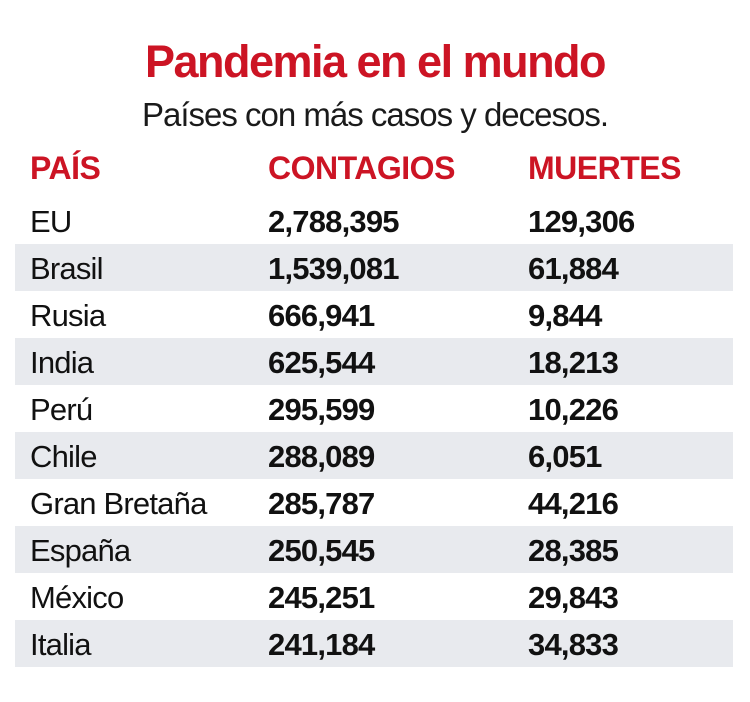 This screenshot has height=702, width=750. Describe the element at coordinates (581, 221) in the screenshot. I see `deaths-cell: 129,306` at that location.